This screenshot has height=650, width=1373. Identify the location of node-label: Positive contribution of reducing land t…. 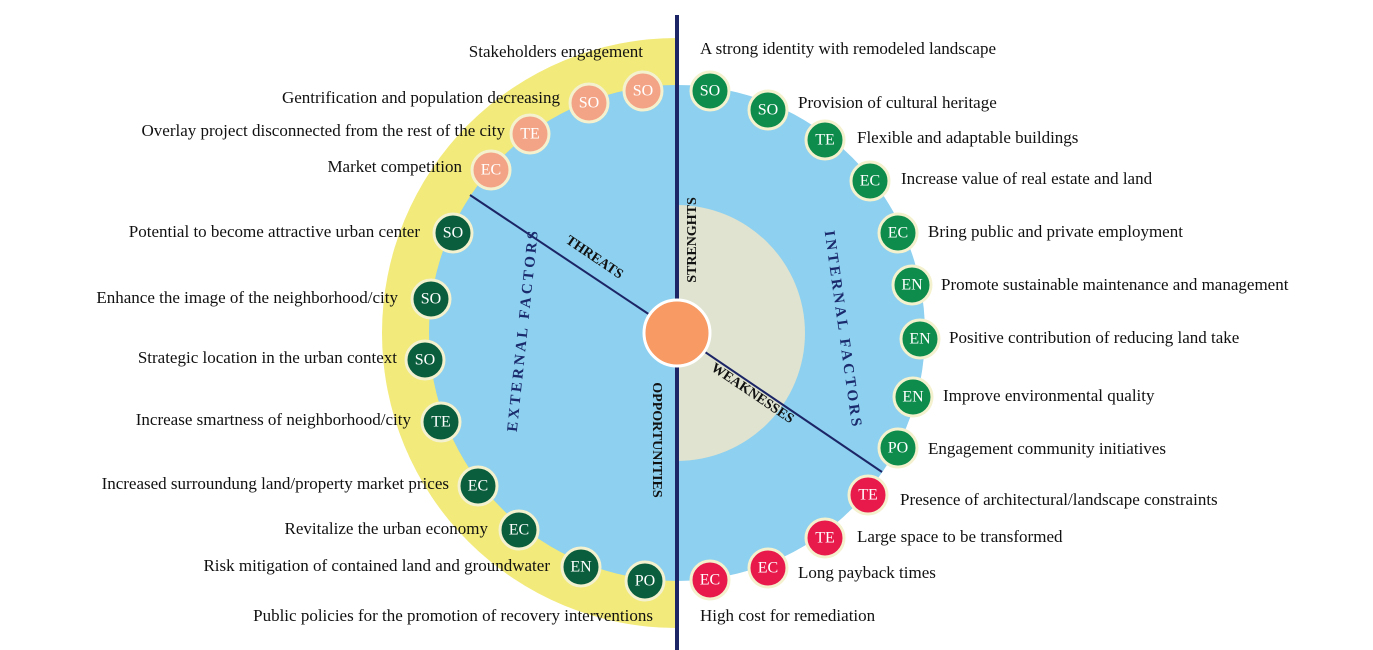
(1094, 337).